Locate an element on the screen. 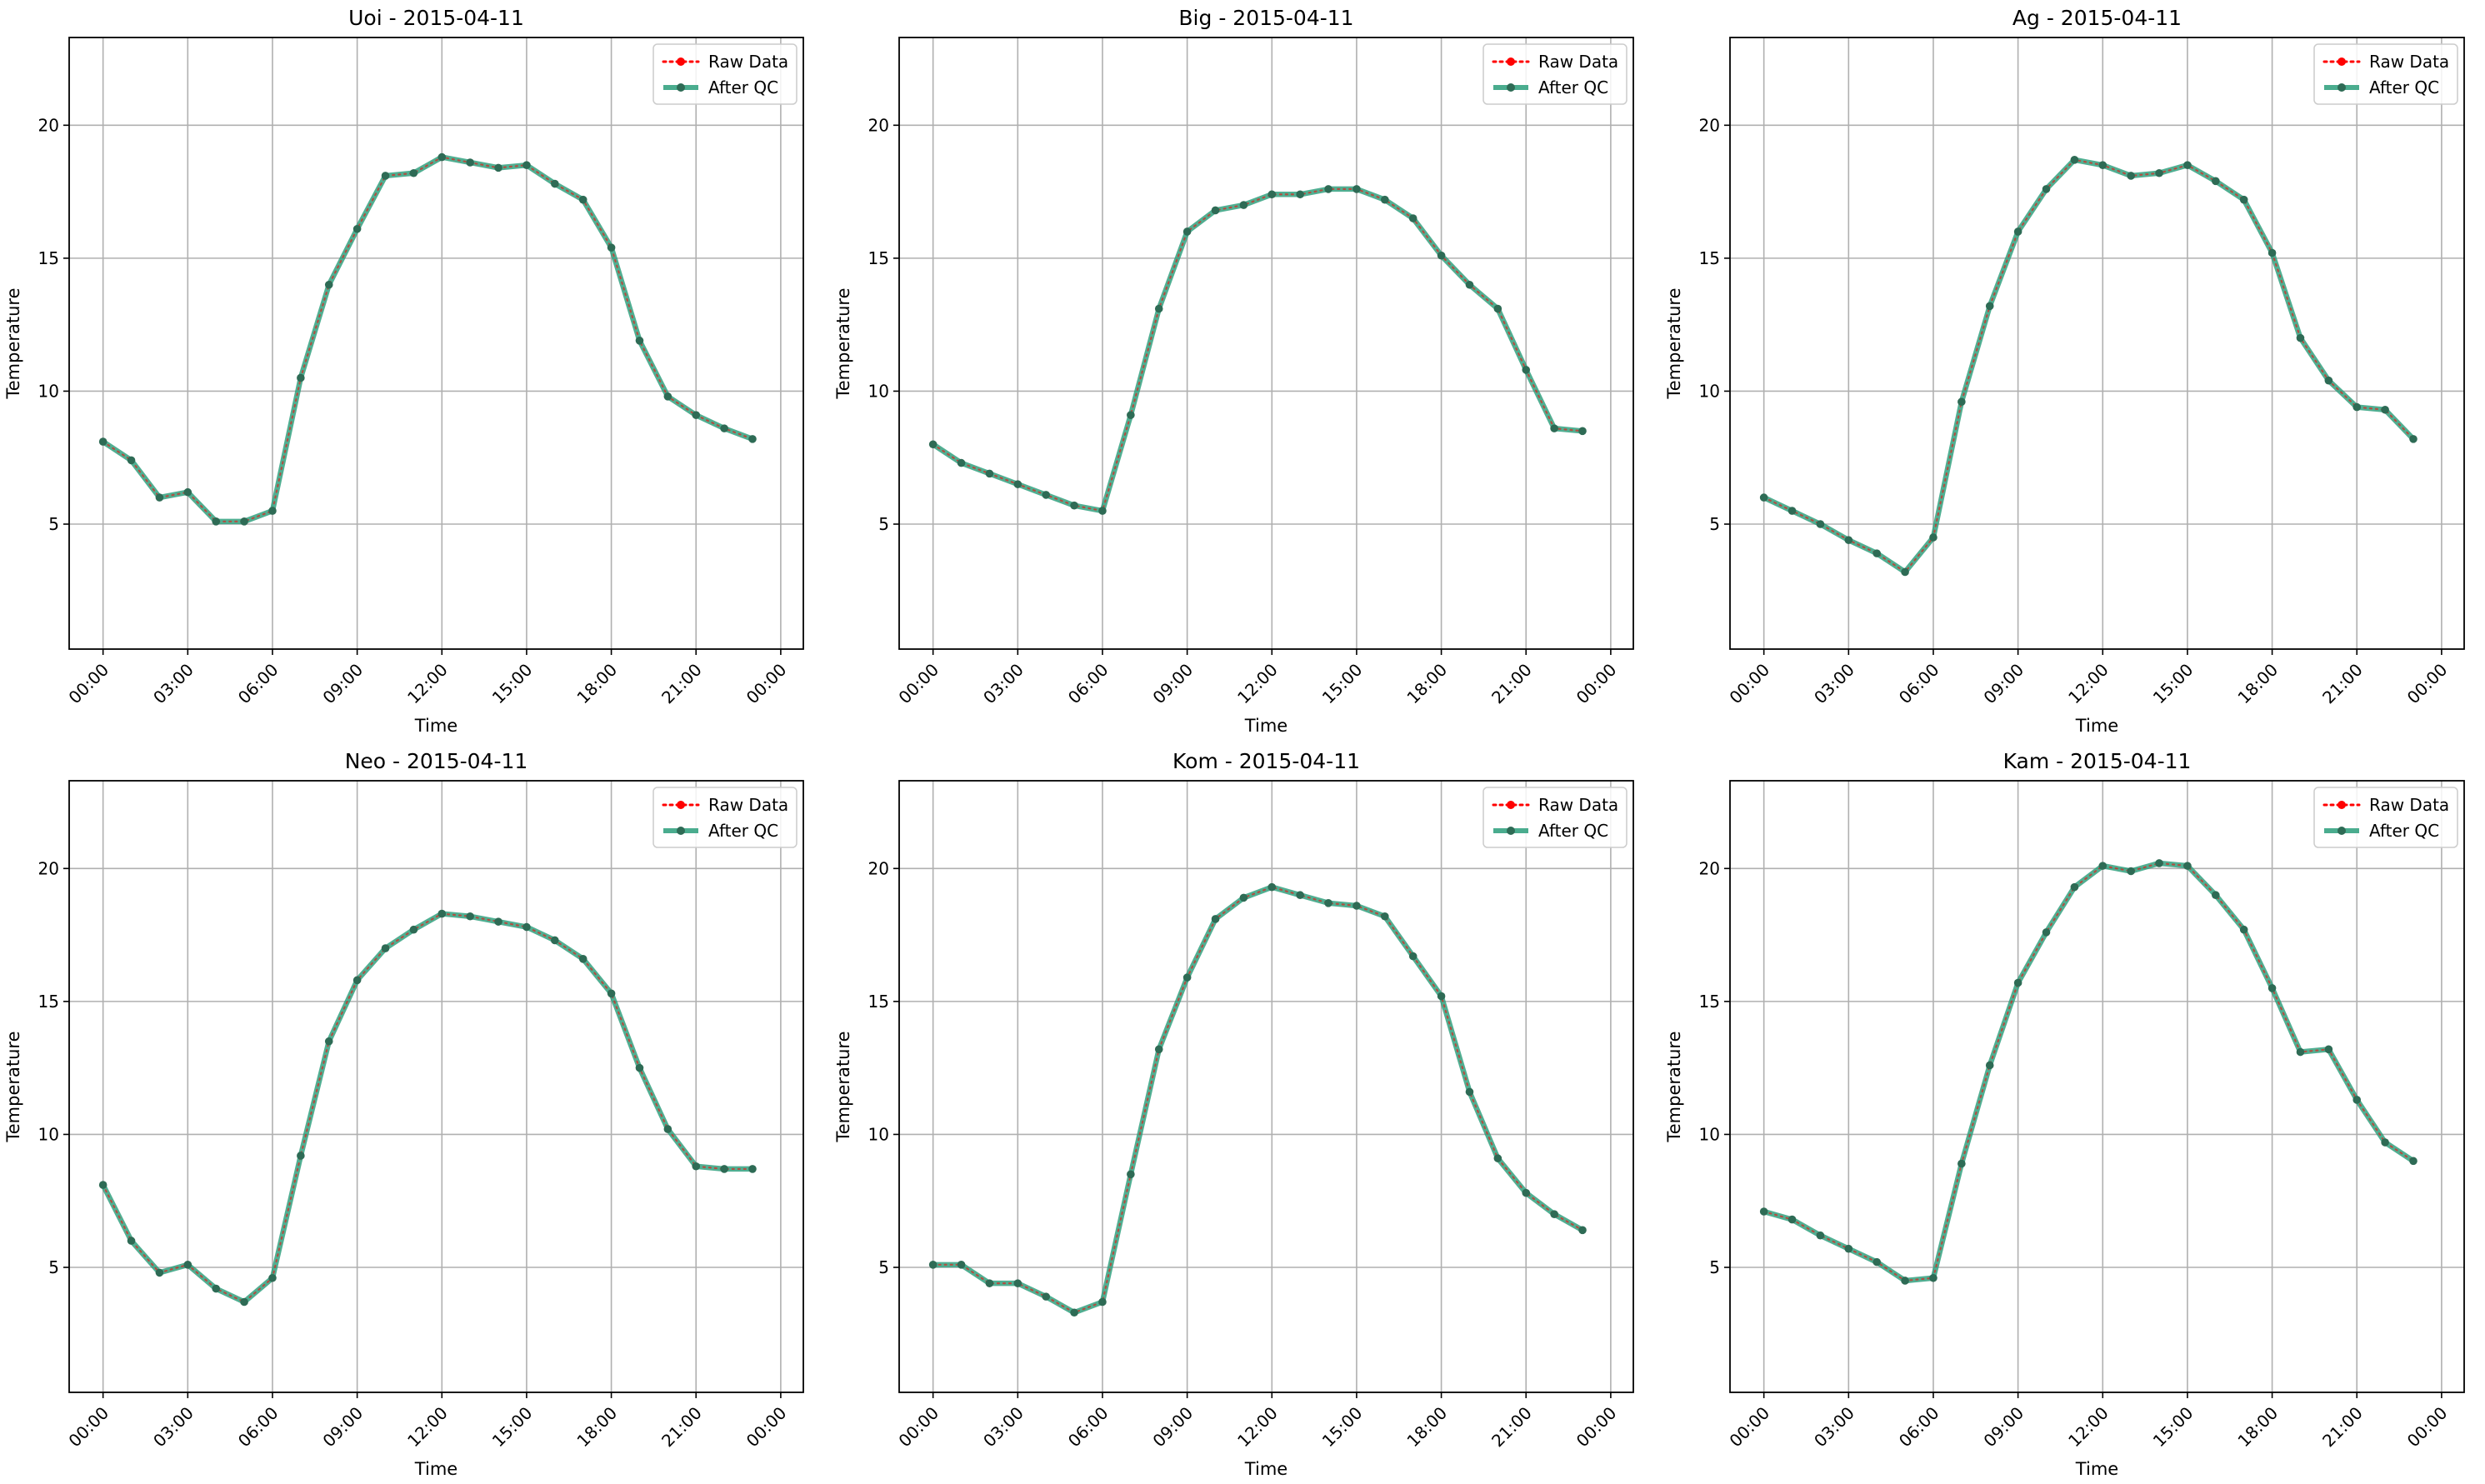 Image resolution: width=2485 pixels, height=1484 pixels. x-tick-label: 15:00 is located at coordinates (2173, 684).